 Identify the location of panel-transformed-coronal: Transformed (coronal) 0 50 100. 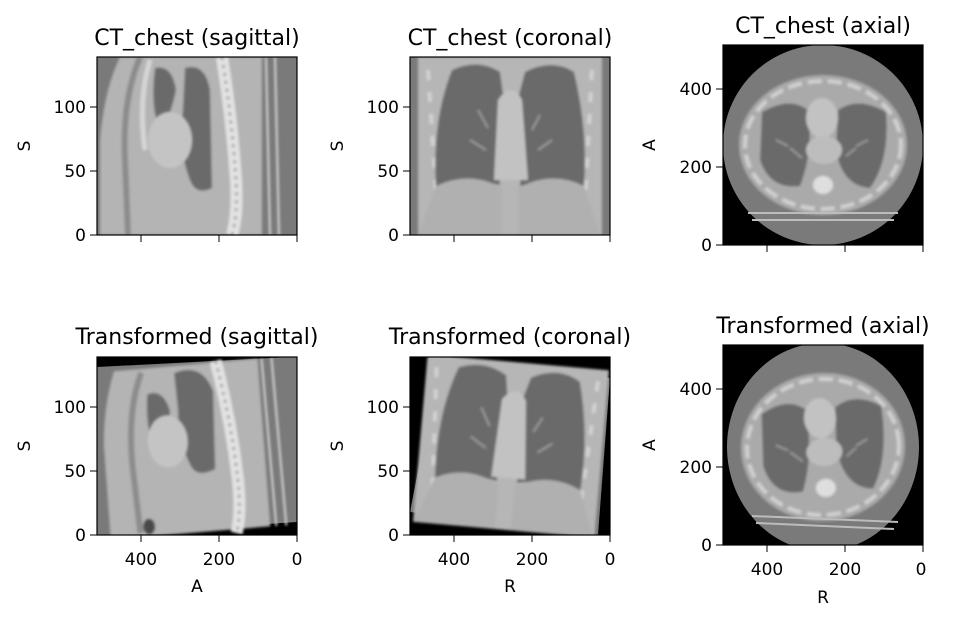
(479, 461).